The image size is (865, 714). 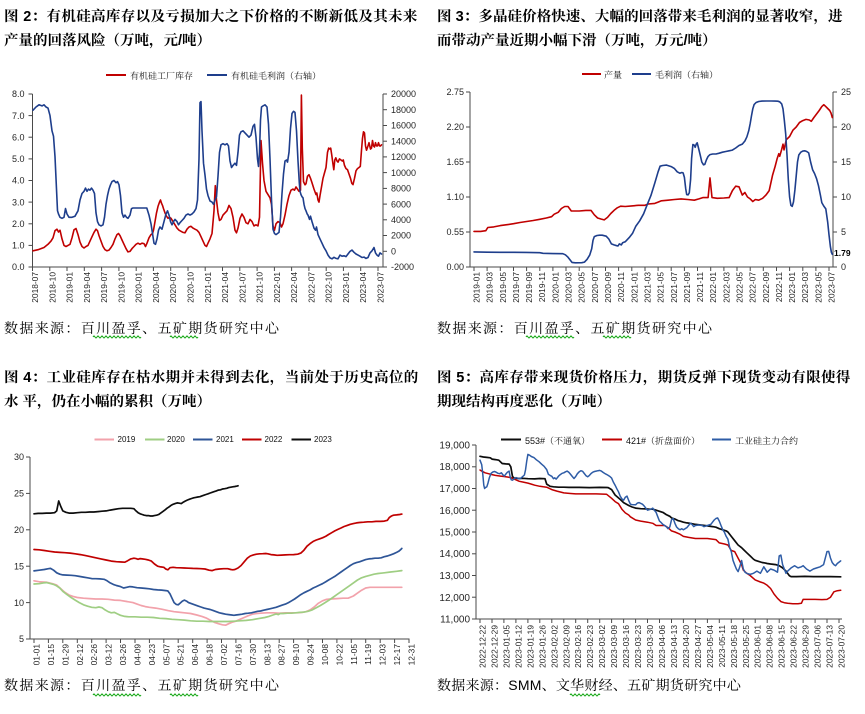 I want to click on svg-text: 6000, so click(x=401, y=204).